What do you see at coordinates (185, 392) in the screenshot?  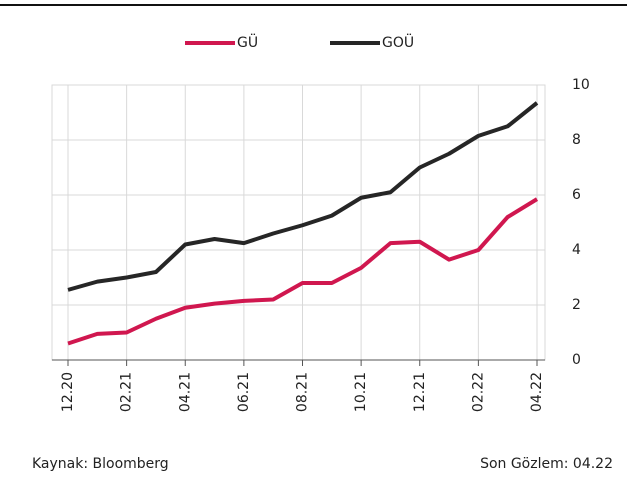 I see `x-tick-label: 04.21` at bounding box center [185, 392].